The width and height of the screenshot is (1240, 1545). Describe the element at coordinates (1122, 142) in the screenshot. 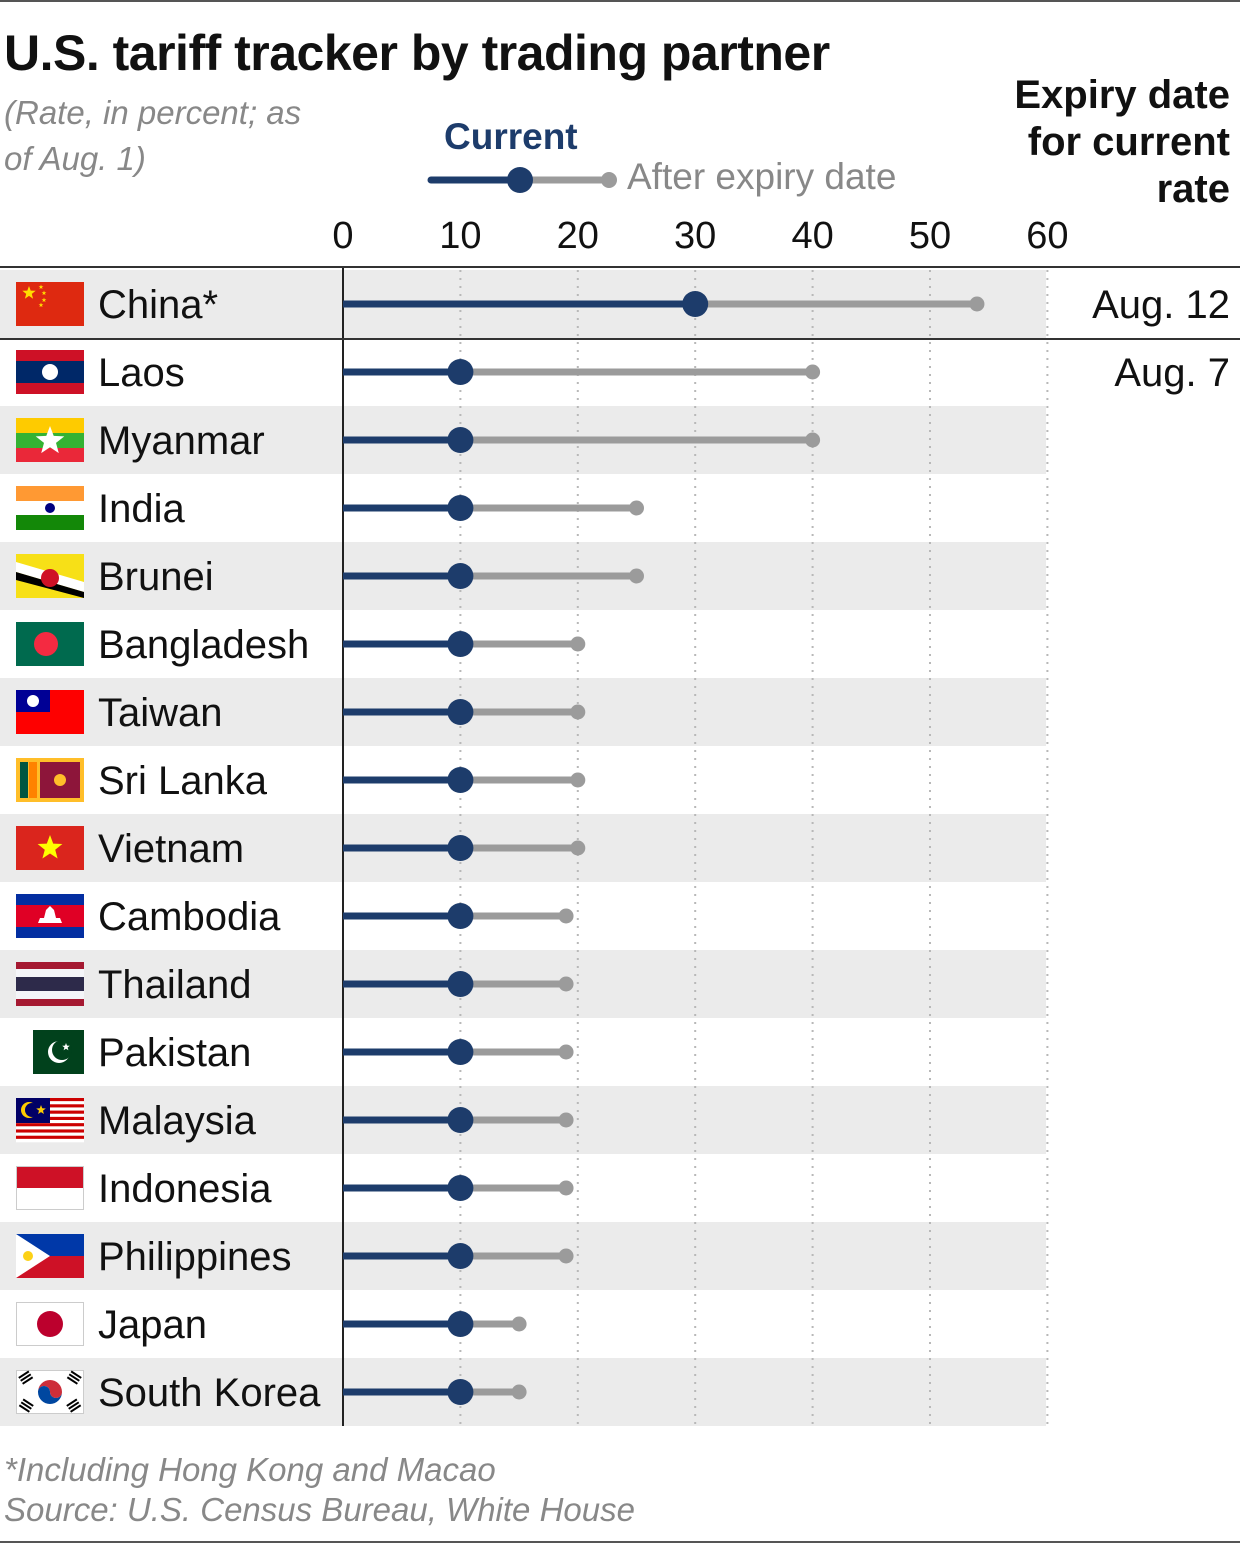

I see `expiry-column-header: Expiry date for current rate` at that location.